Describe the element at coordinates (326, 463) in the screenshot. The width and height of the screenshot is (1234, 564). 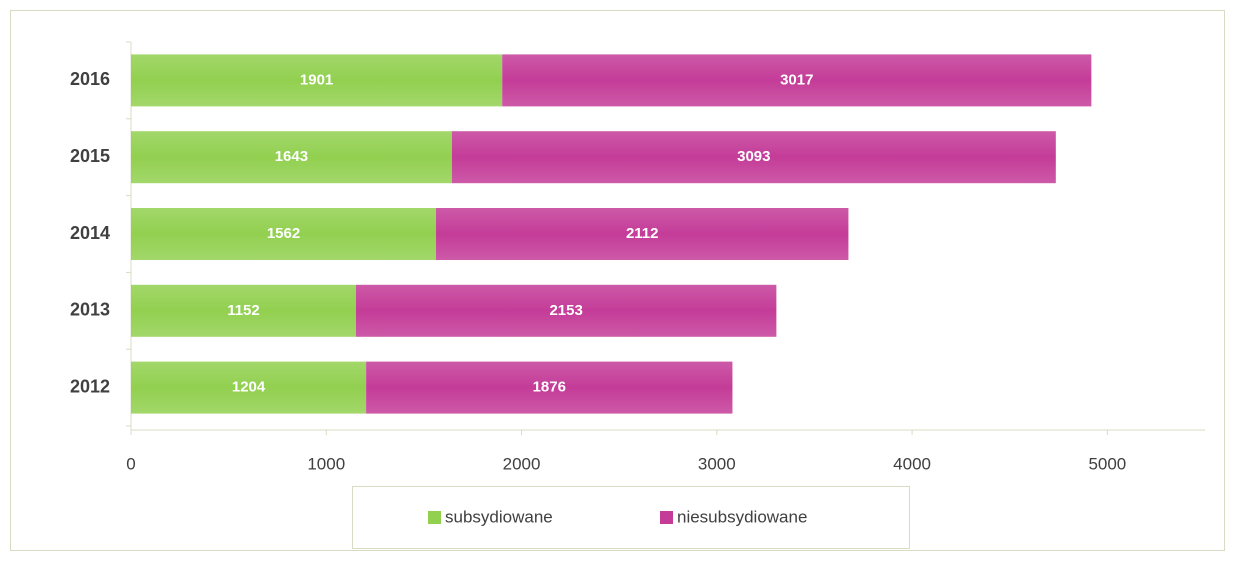
I see `x-tick-label: 1000` at that location.